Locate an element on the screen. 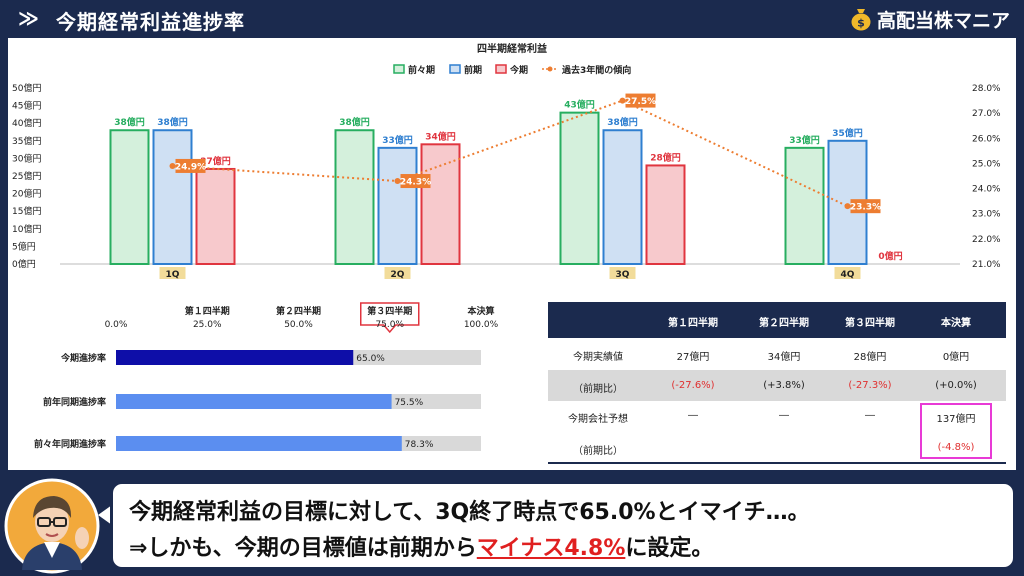  table-bottom-rule is located at coordinates (777, 463).